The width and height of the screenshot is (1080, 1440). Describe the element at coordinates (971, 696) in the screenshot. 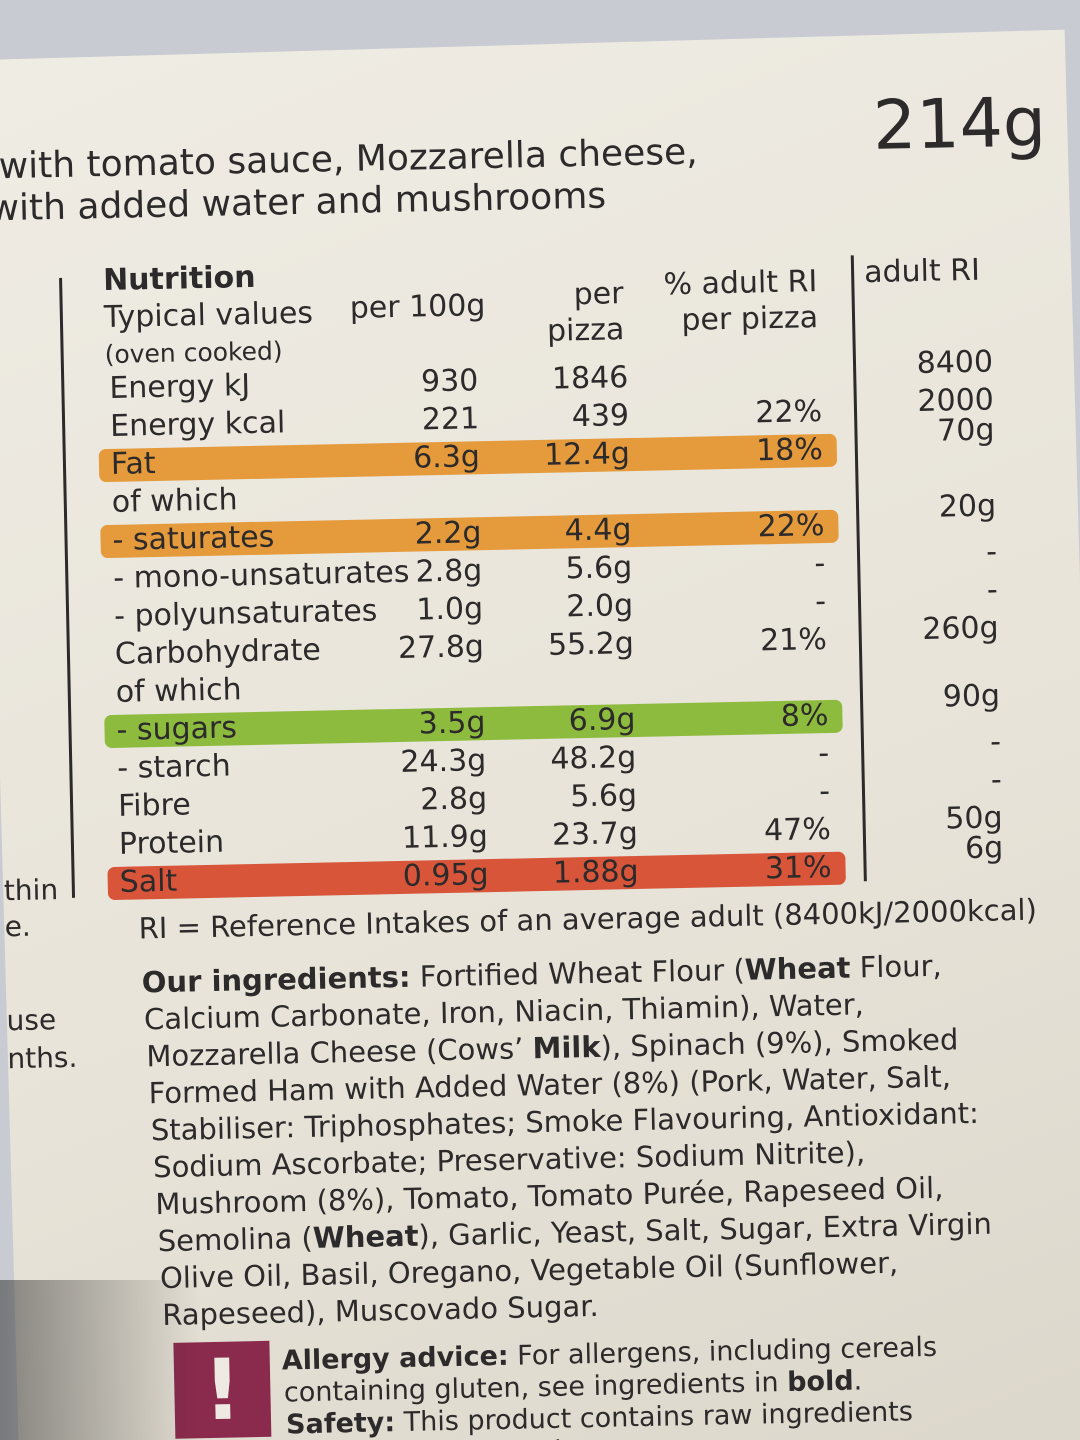

I see `adult-ri: 90g` at that location.